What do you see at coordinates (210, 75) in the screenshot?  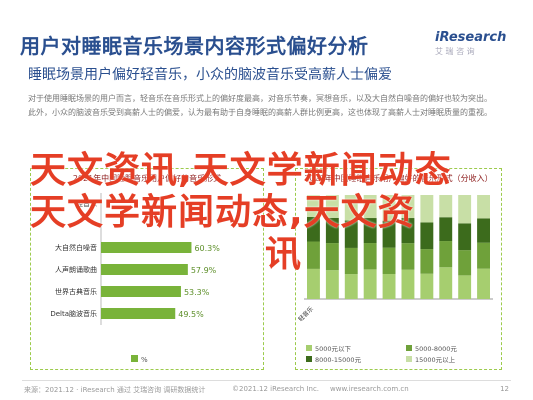 I see `page-subtitle: 睡眠场景用户偏好轻音乐，小众的脑波音乐受高薪人士偏爱` at bounding box center [210, 75].